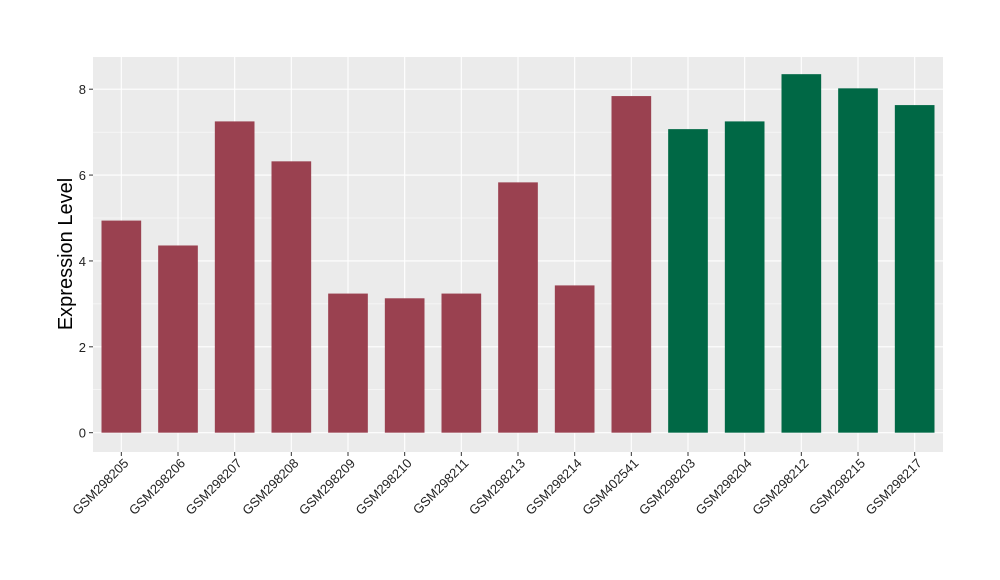  Describe the element at coordinates (667, 487) in the screenshot. I see `x-tick-label: GSM298203` at that location.